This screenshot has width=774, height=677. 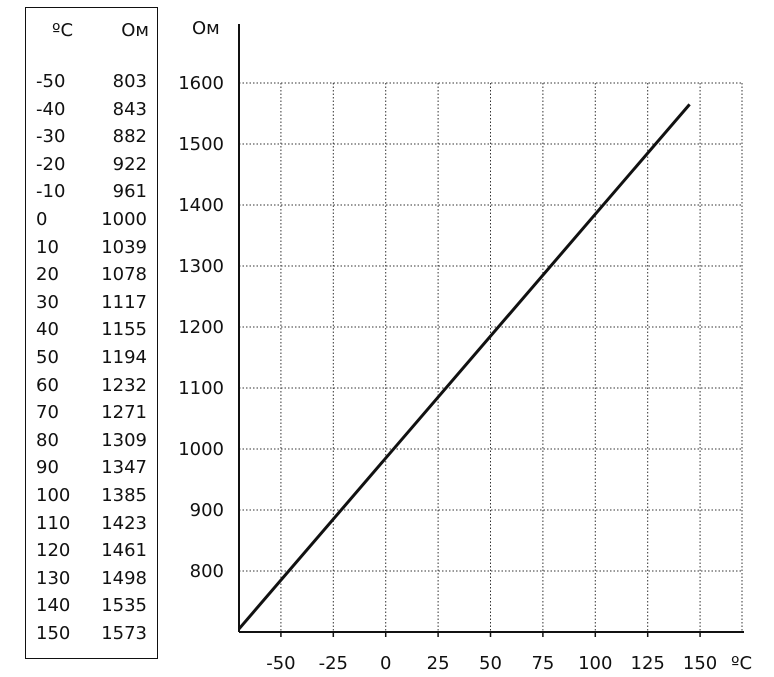 What do you see at coordinates (124, 275) in the screenshot?
I see `row-resistance: 1078` at bounding box center [124, 275].